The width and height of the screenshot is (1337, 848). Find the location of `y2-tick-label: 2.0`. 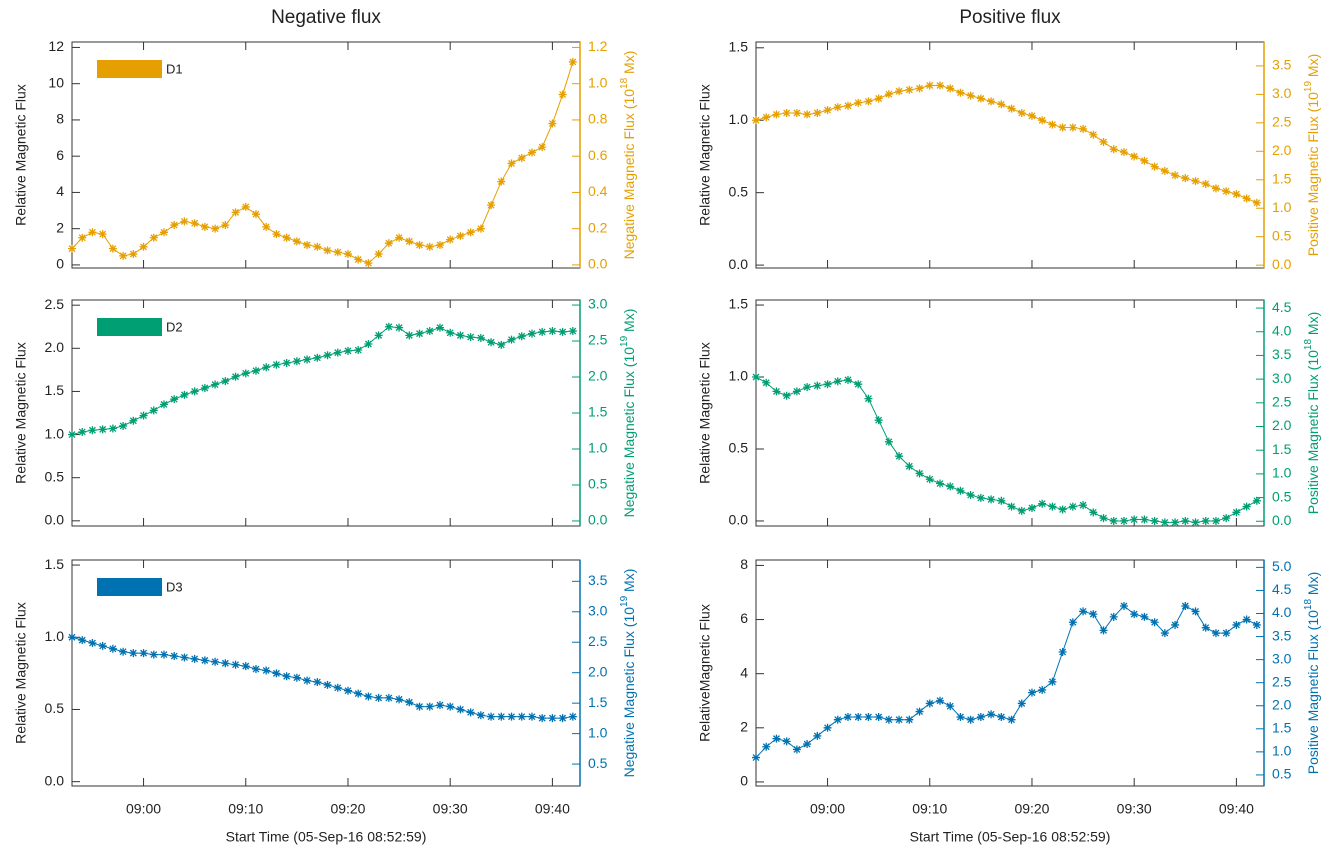

y2-tick-label: 2.0 is located at coordinates (1282, 704).